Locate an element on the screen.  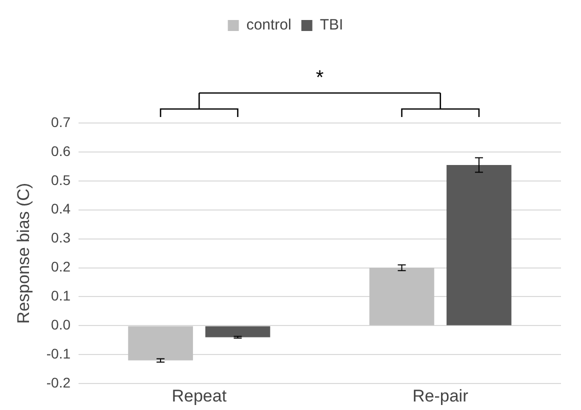
y-axis-title: Response bias (C) is located at coordinates (23, 253).